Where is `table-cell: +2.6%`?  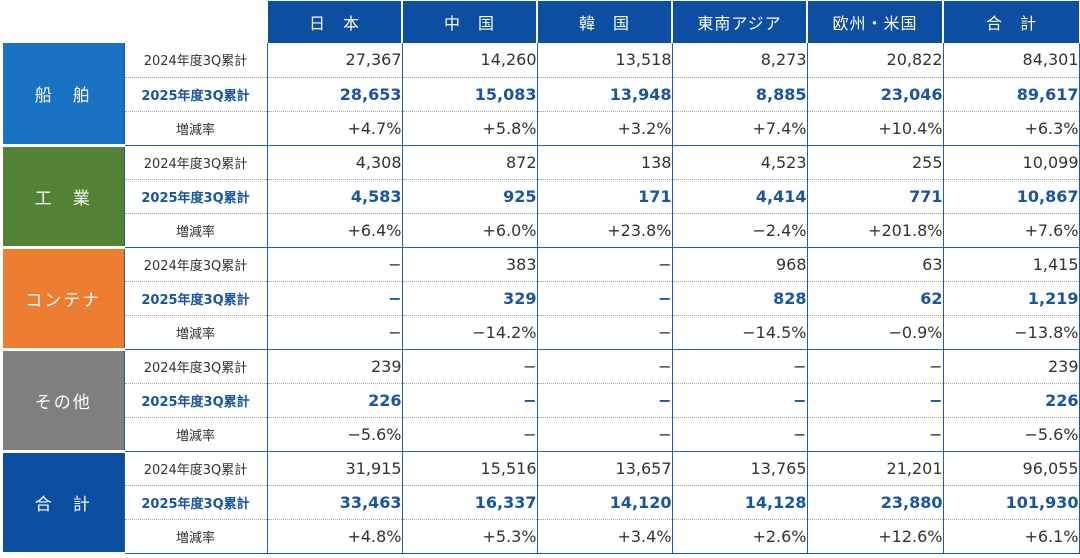
table-cell: +2.6% is located at coordinates (740, 536).